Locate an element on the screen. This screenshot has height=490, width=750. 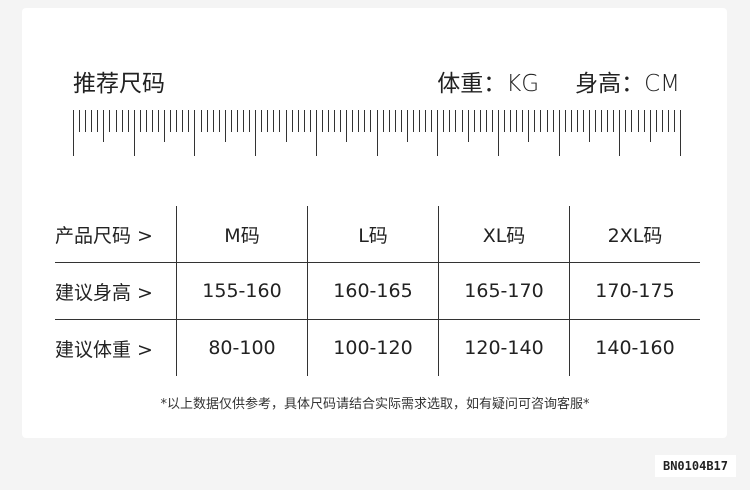
table-cell: 140-160 is located at coordinates (634, 347).